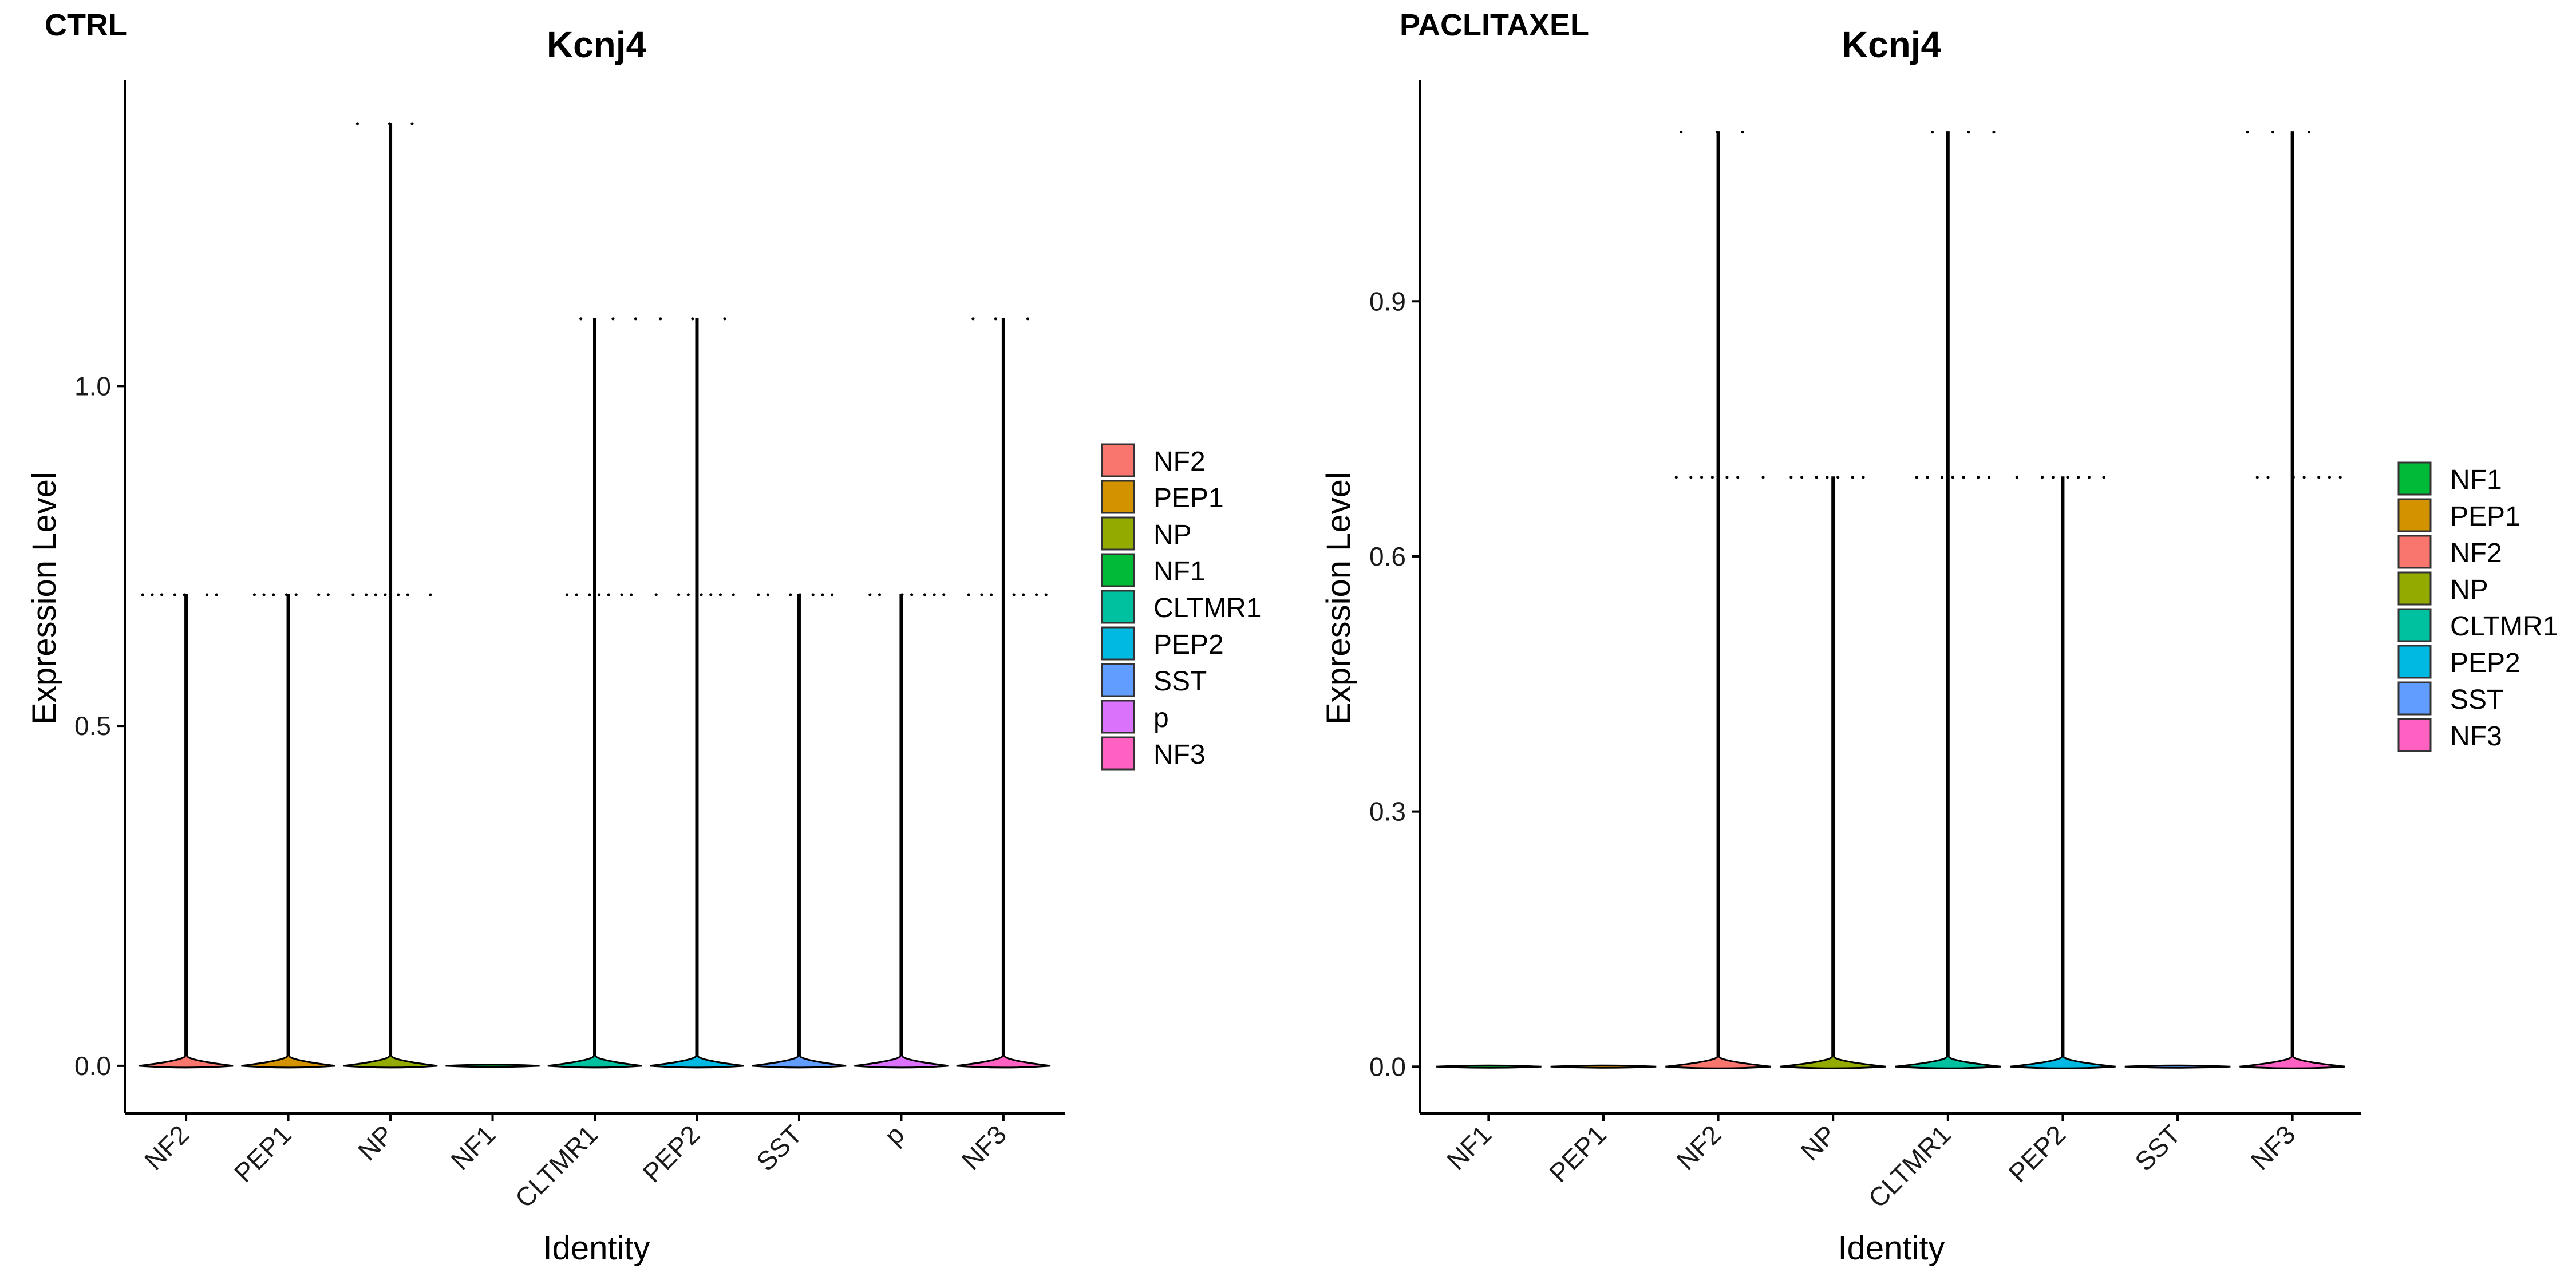 Image resolution: width=2576 pixels, height=1288 pixels. I want to click on legend-key-paclitaxel-nf1, so click(2414, 478).